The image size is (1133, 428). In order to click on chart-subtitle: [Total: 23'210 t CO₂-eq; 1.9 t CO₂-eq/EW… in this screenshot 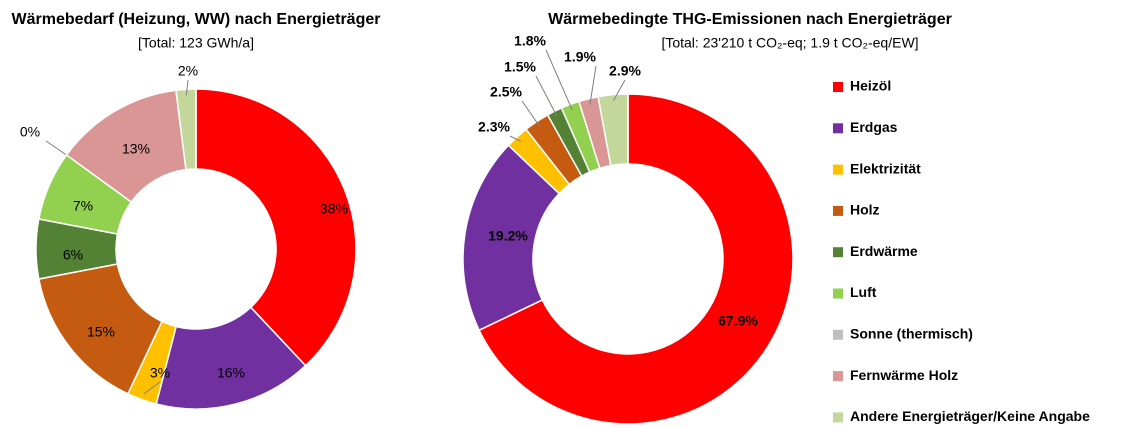, I will do `click(789, 43)`.